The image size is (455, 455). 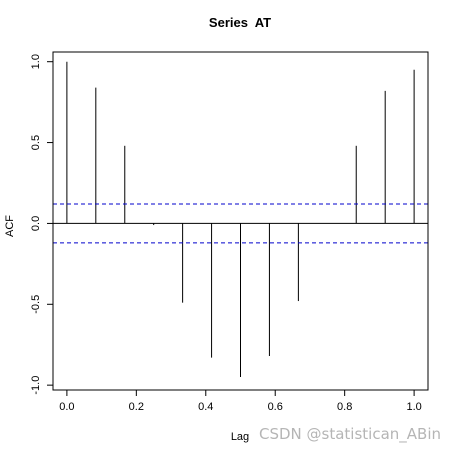 I want to click on y-tick-label: -0.5, so click(x=36, y=304).